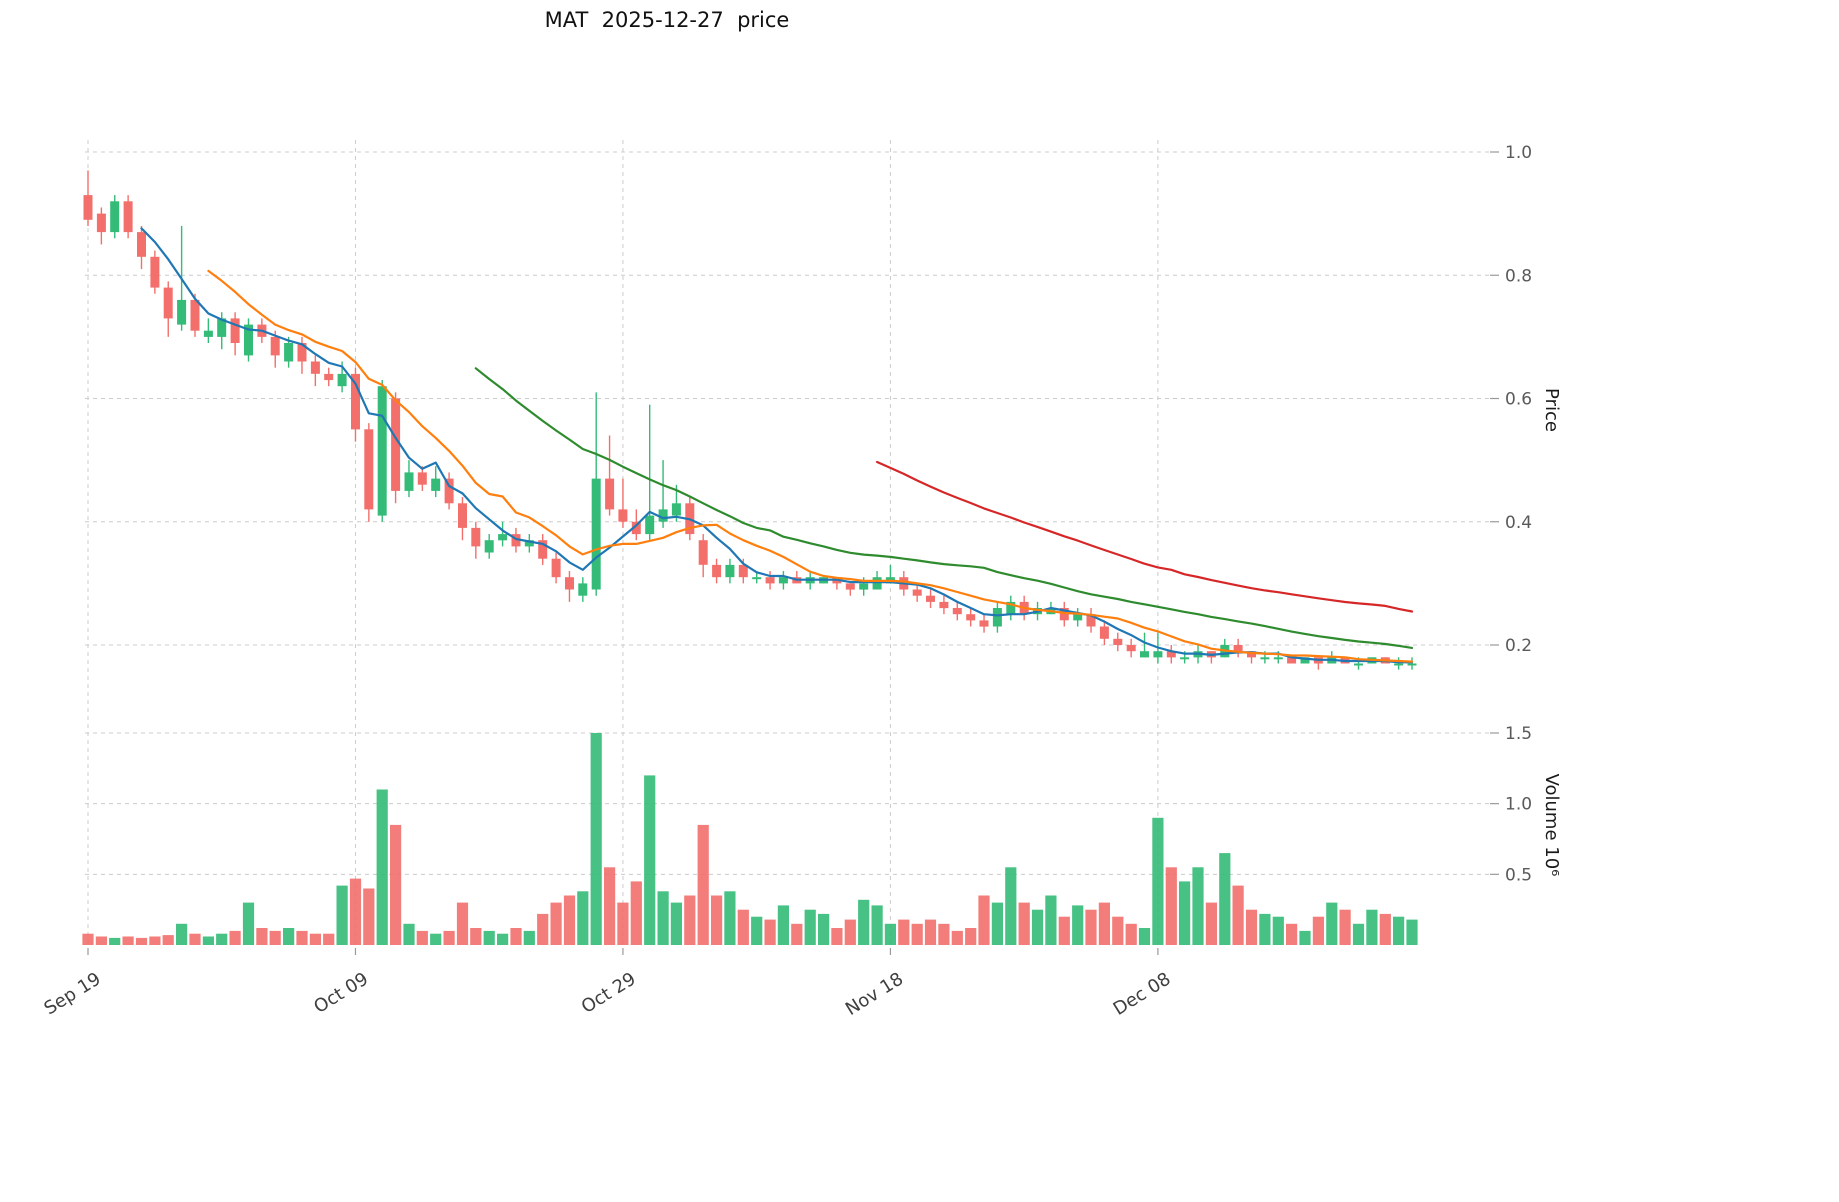  What do you see at coordinates (1145, 536) in the screenshot?
I see `ma60-line` at bounding box center [1145, 536].